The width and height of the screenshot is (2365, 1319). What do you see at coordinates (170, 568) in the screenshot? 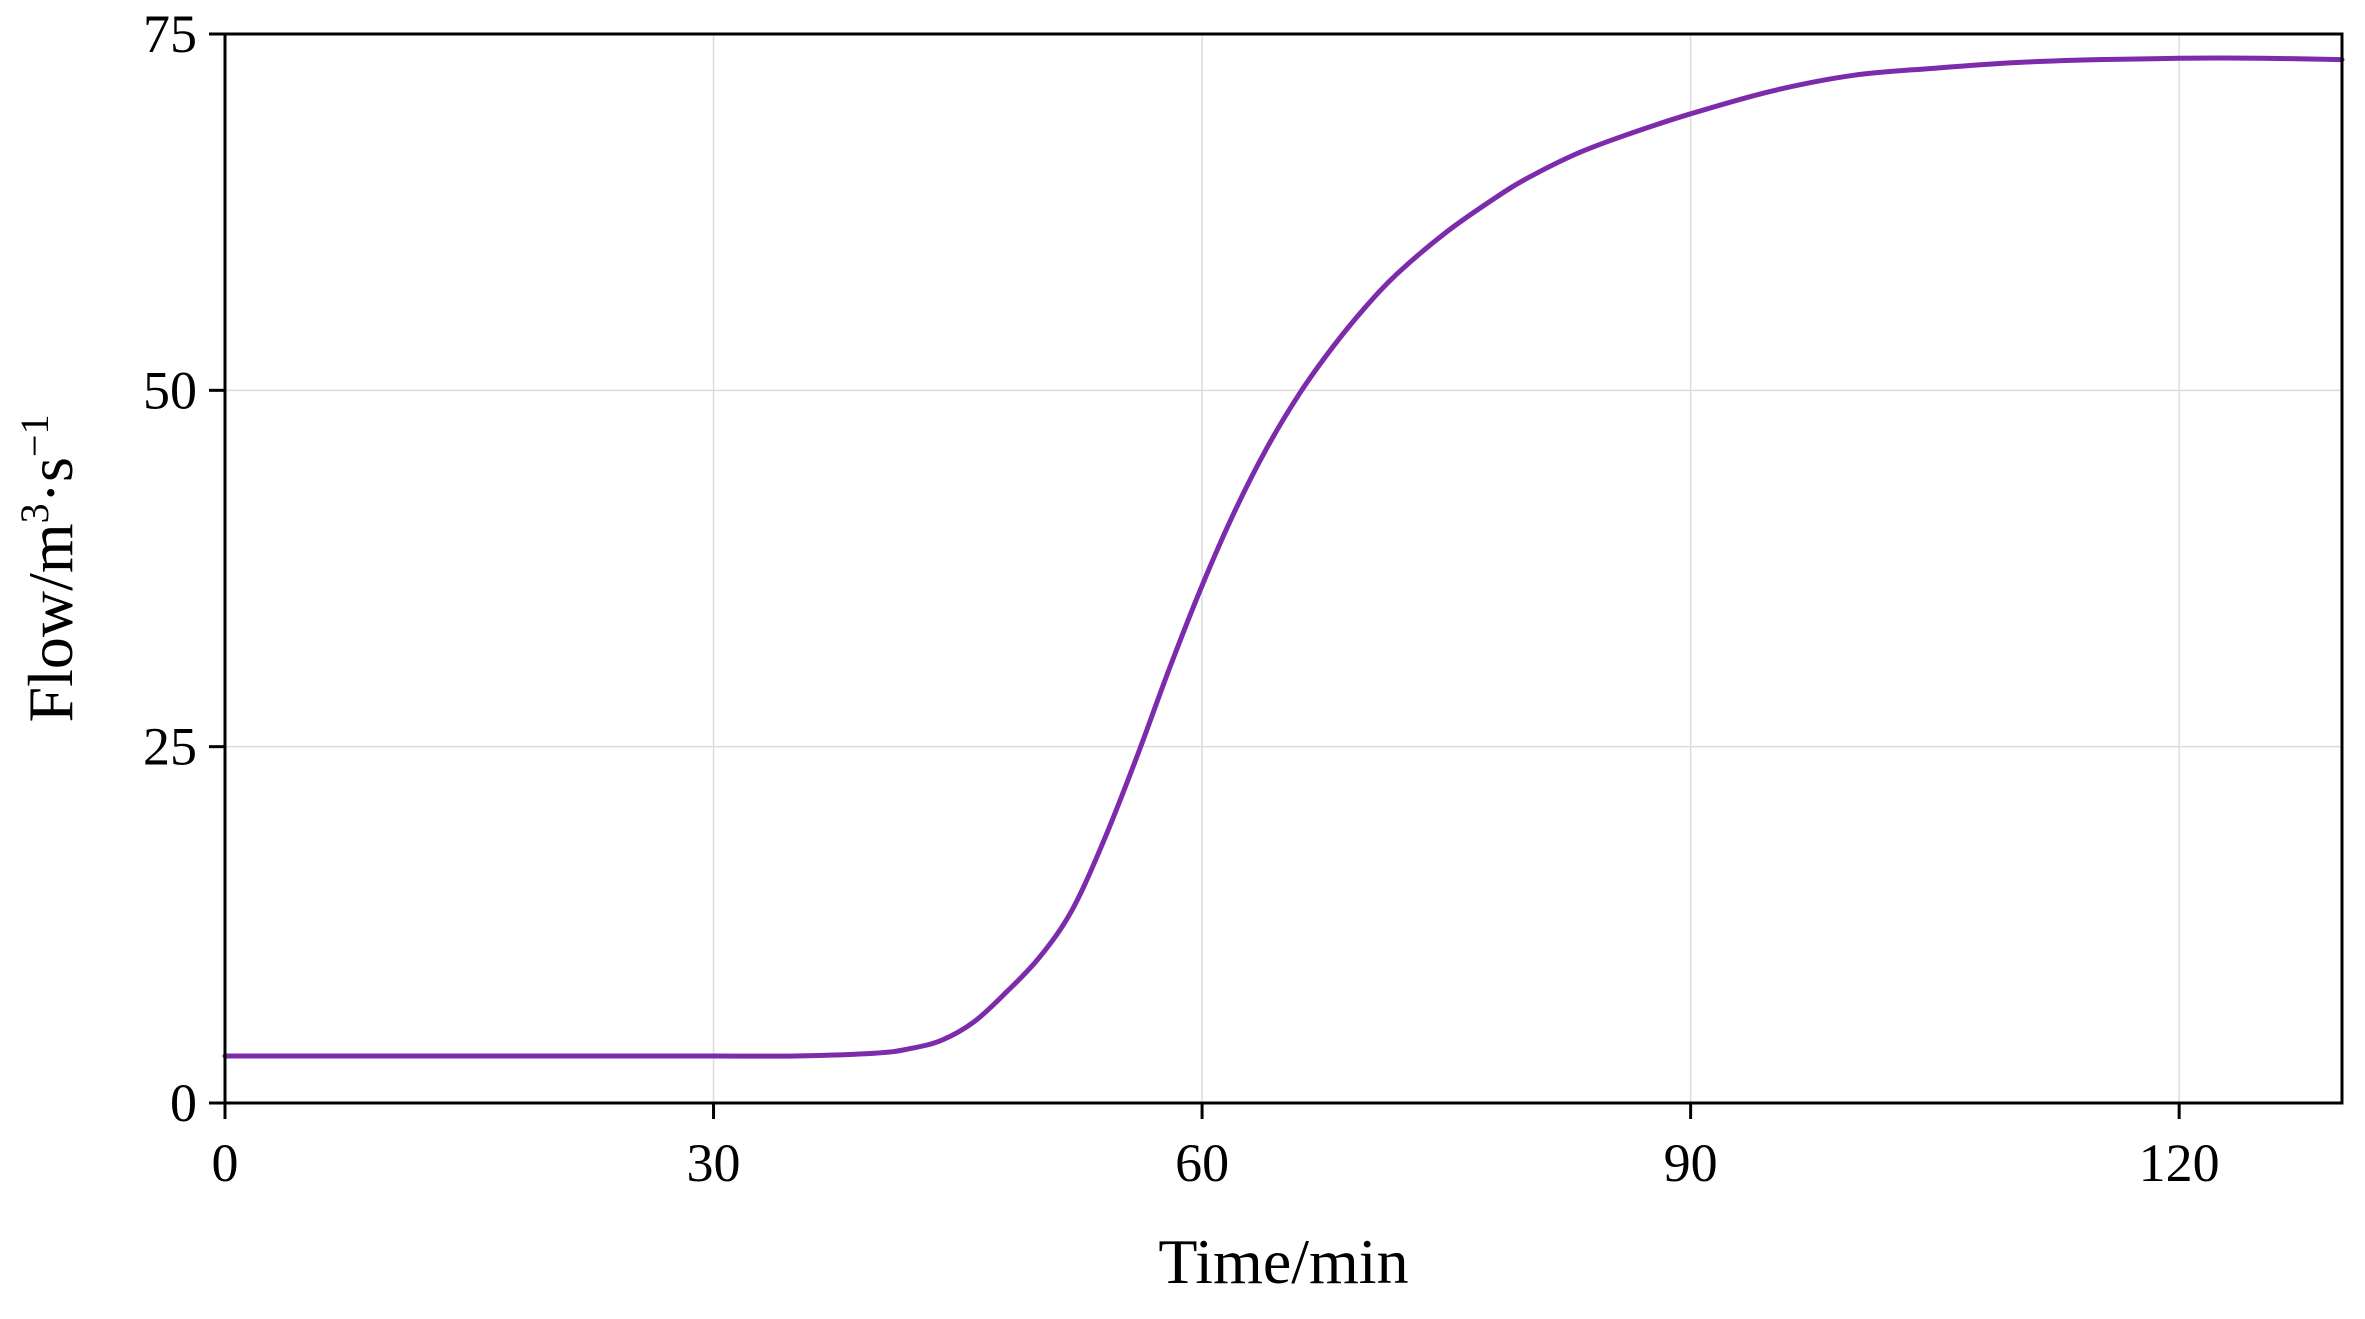
I see `y-axis-tick-labels: 0 25 50 75` at bounding box center [170, 568].